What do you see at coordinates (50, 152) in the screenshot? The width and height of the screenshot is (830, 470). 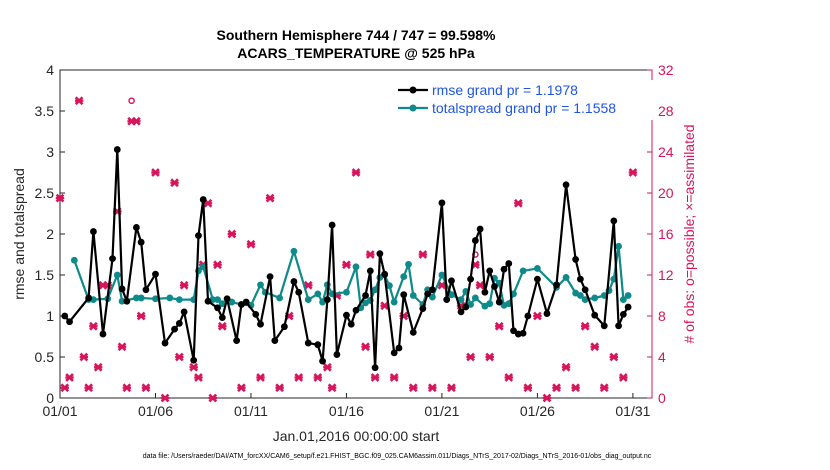 I see `y-tick-label: 3` at bounding box center [50, 152].